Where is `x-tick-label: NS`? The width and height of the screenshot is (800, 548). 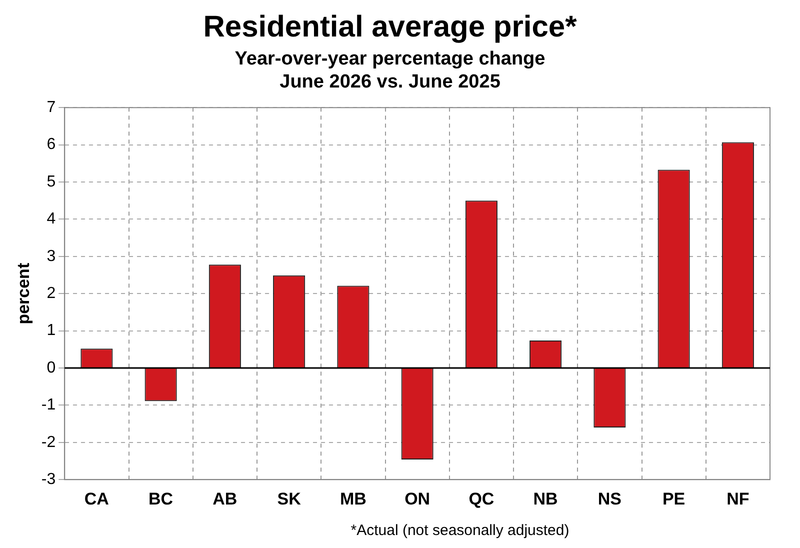 x-tick-label: NS is located at coordinates (610, 498).